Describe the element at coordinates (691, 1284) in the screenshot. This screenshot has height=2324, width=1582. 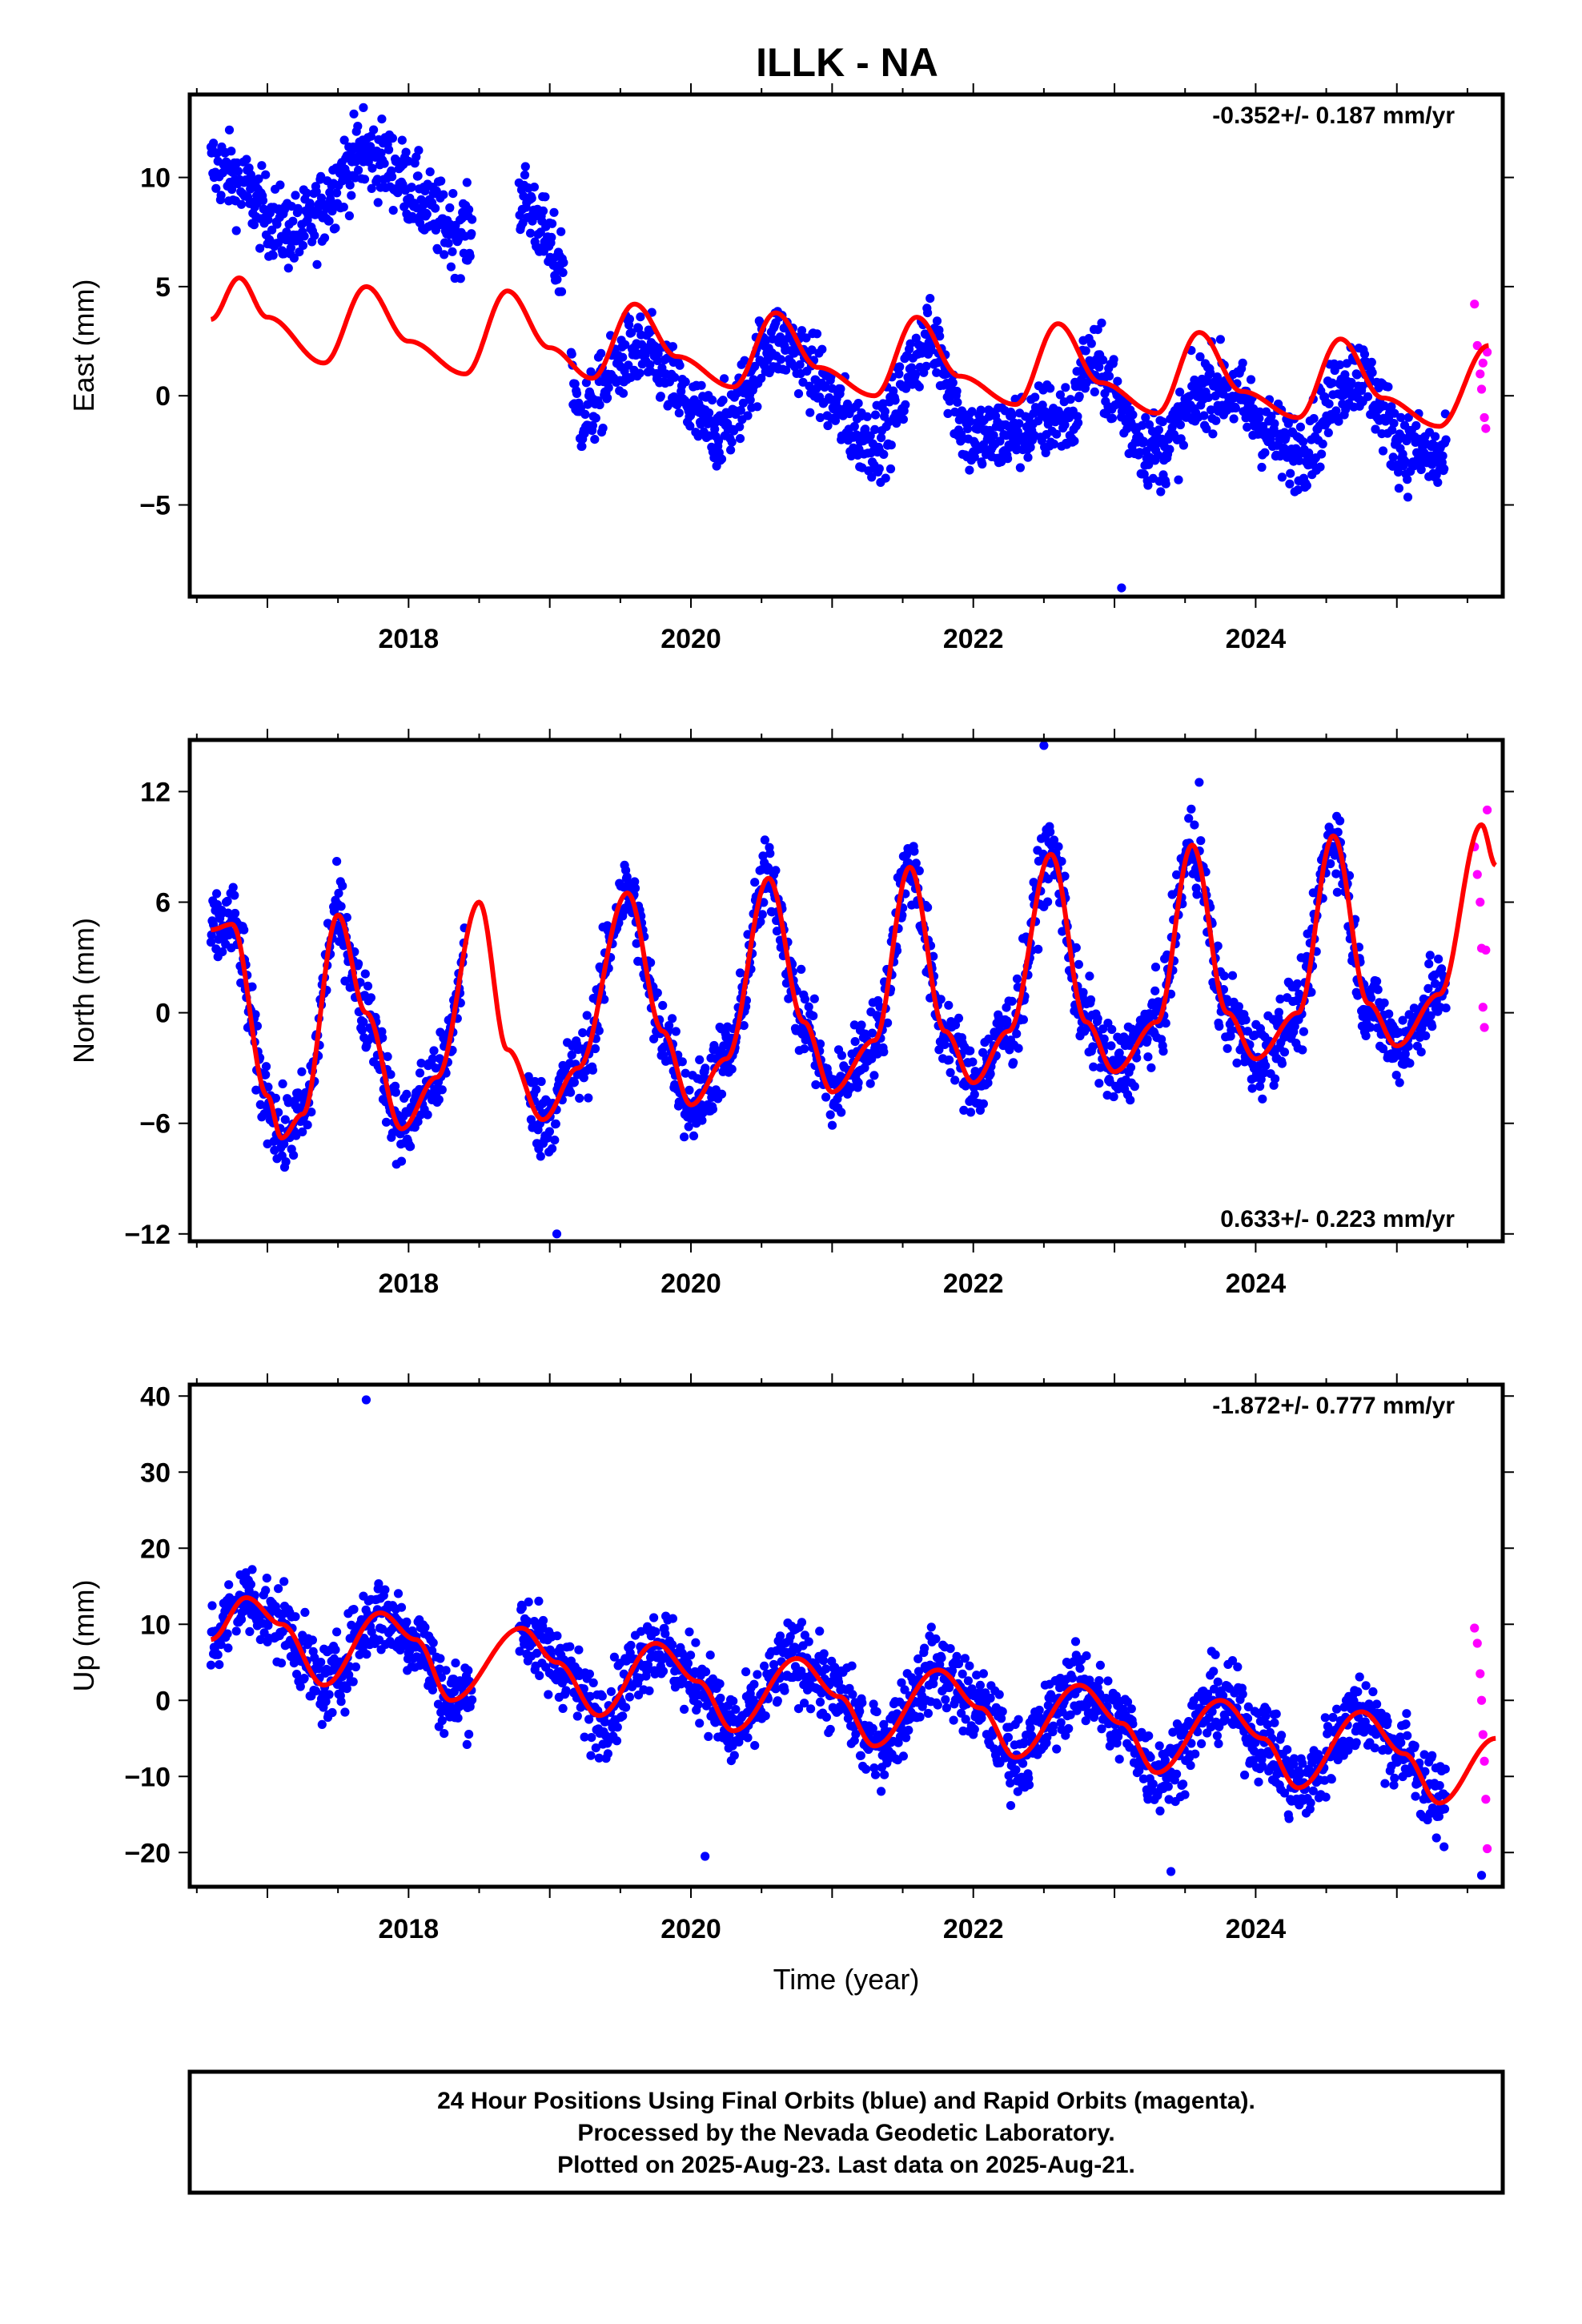
I see `x-tick-label: 2020` at that location.